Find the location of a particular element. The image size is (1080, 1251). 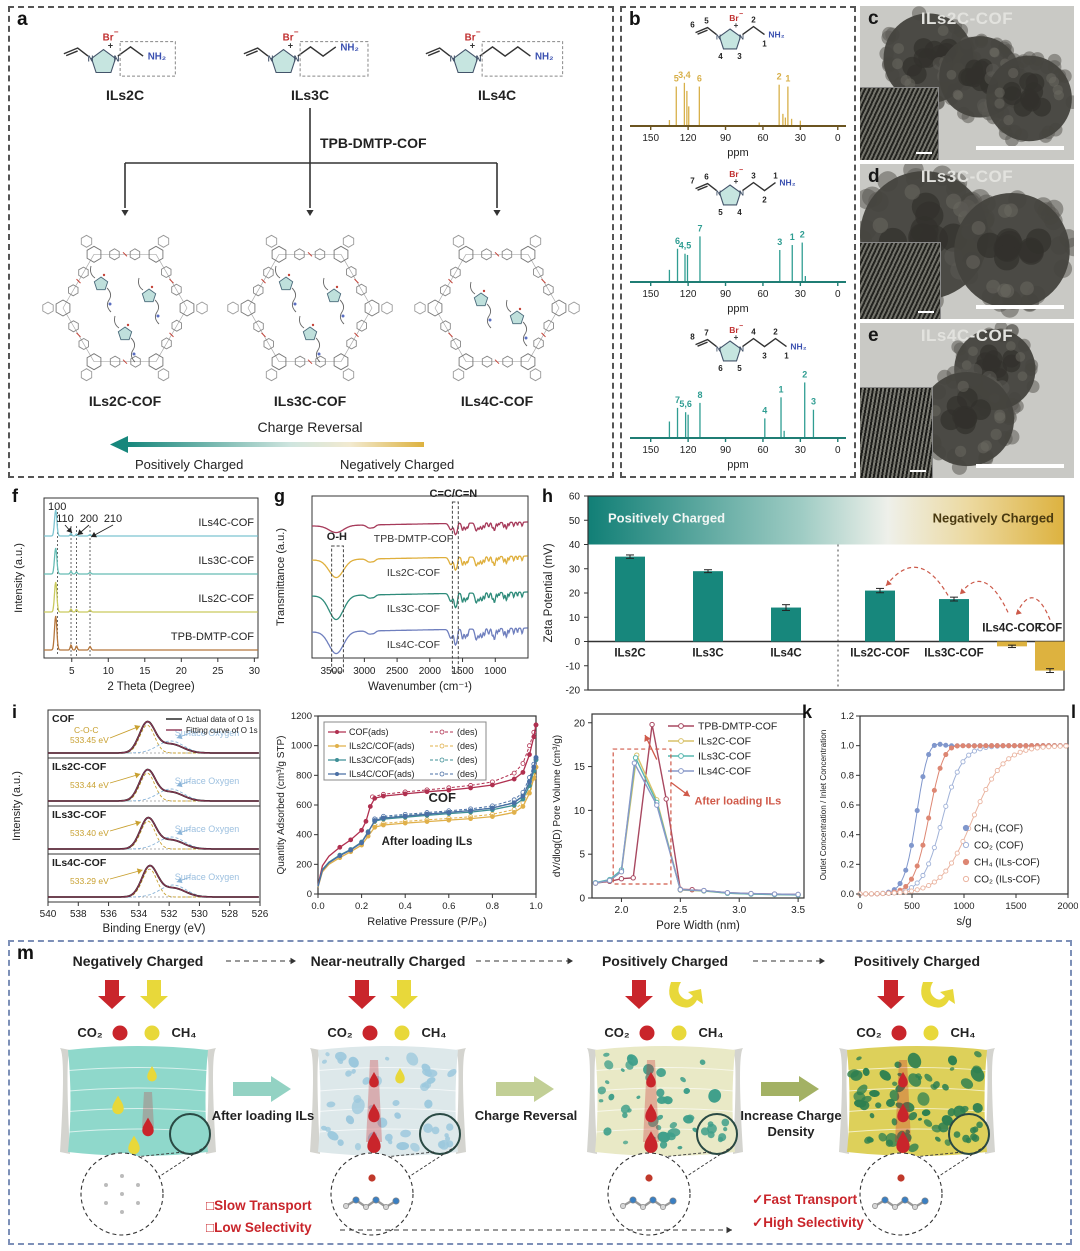

svg-text: 3,4 is located at coordinates (684, 75).